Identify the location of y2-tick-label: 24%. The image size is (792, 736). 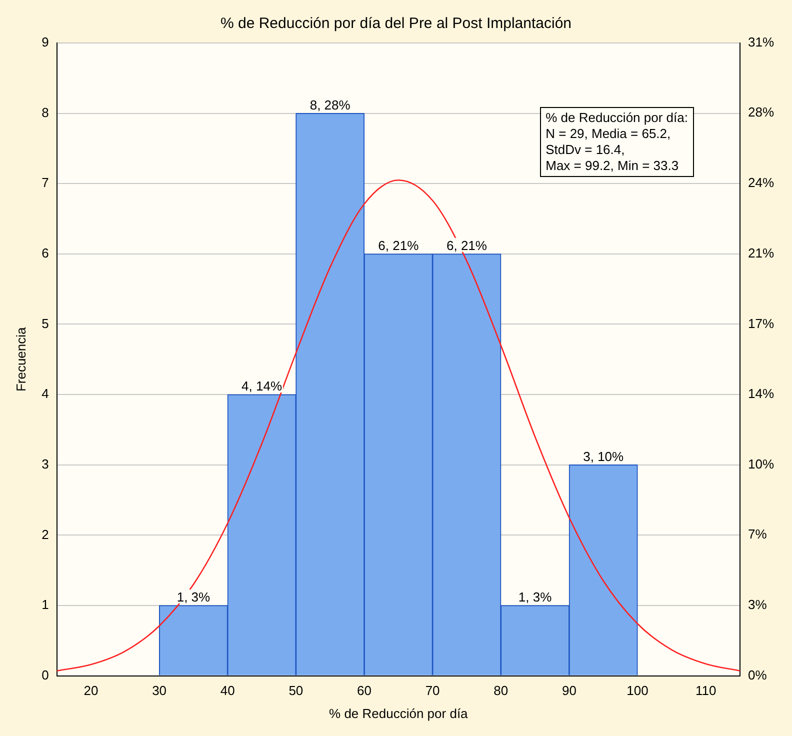
(761, 182).